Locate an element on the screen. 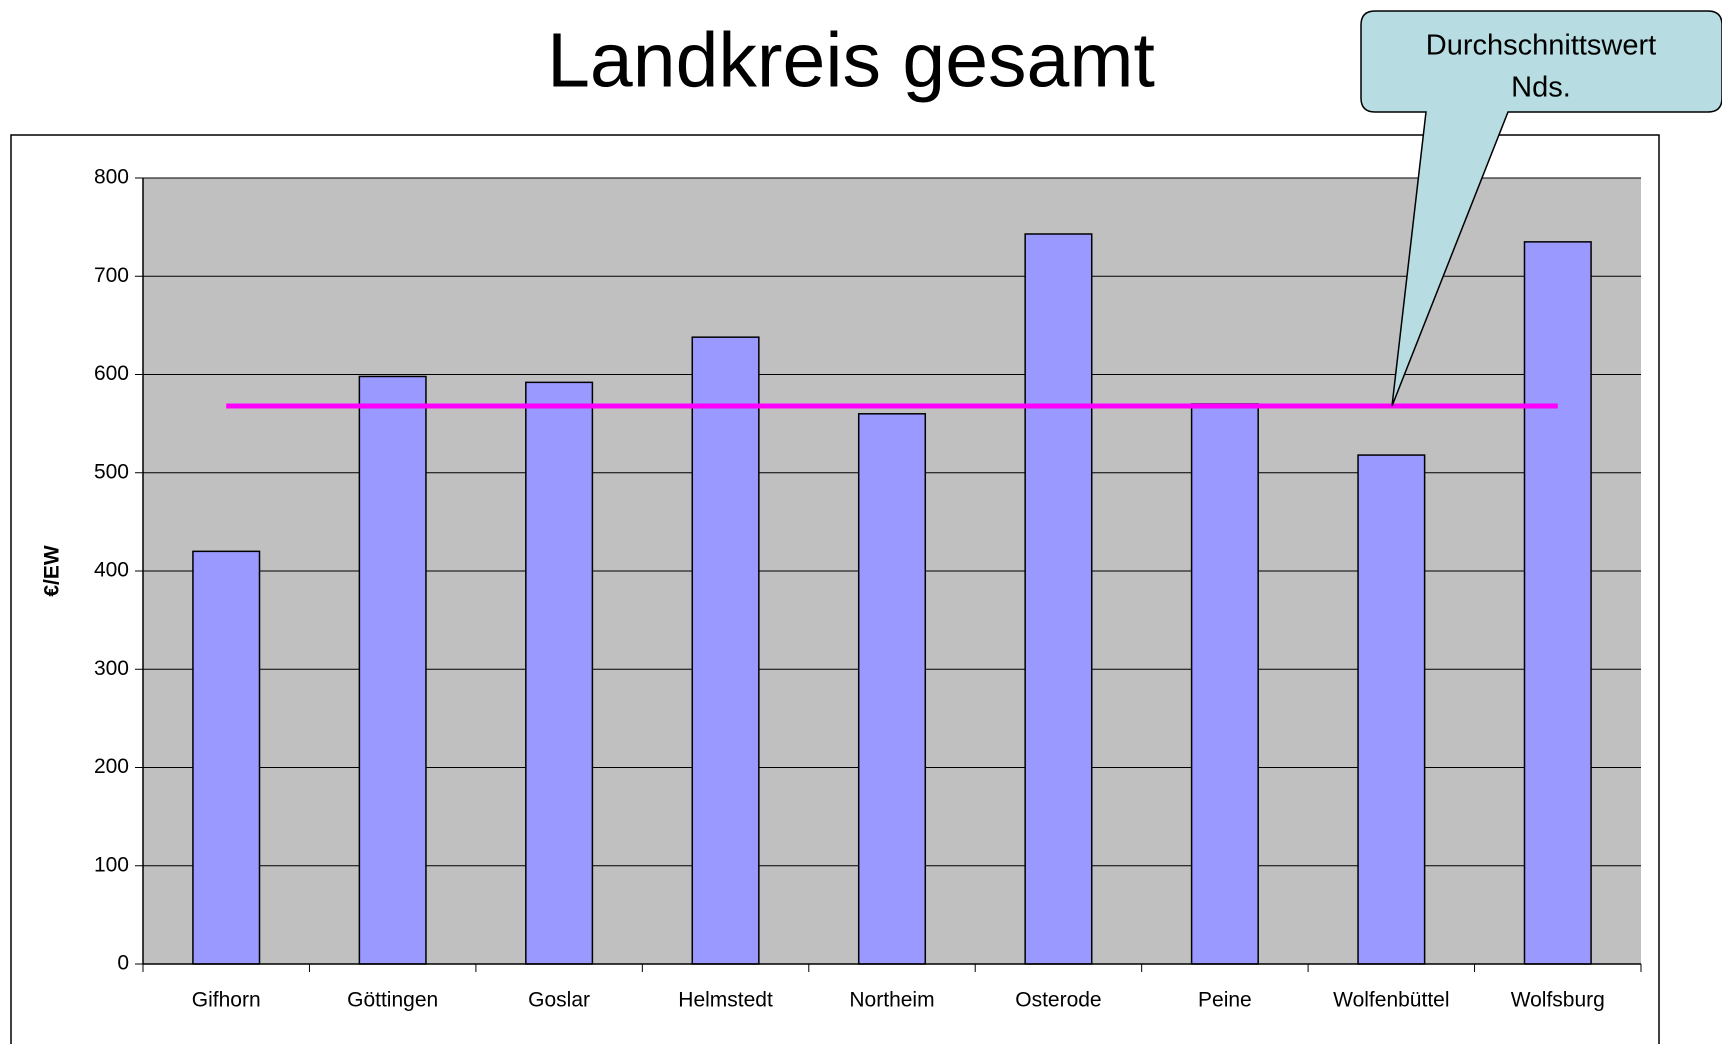  y-tick-label: 800 is located at coordinates (111, 177).